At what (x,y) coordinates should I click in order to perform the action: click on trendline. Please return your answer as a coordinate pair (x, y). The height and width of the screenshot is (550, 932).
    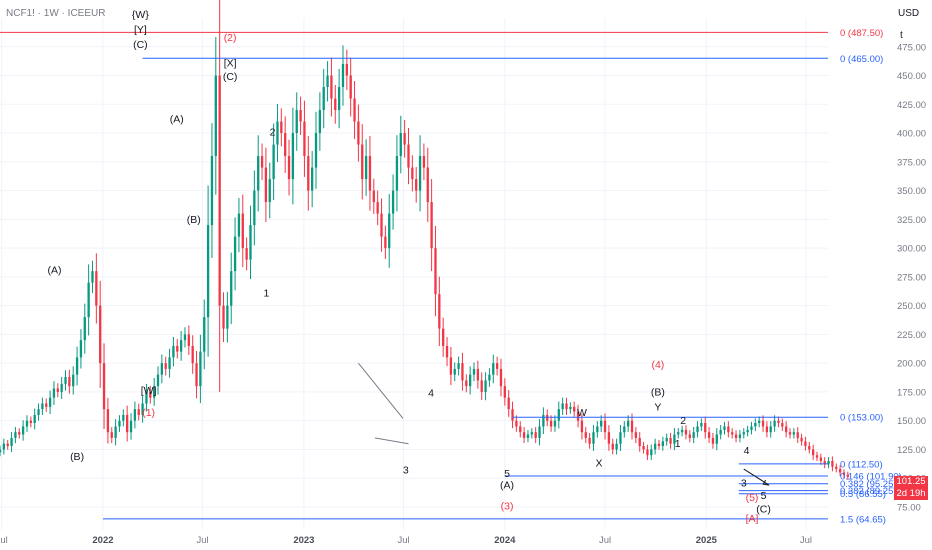
    Looking at the image, I should click on (381, 390).